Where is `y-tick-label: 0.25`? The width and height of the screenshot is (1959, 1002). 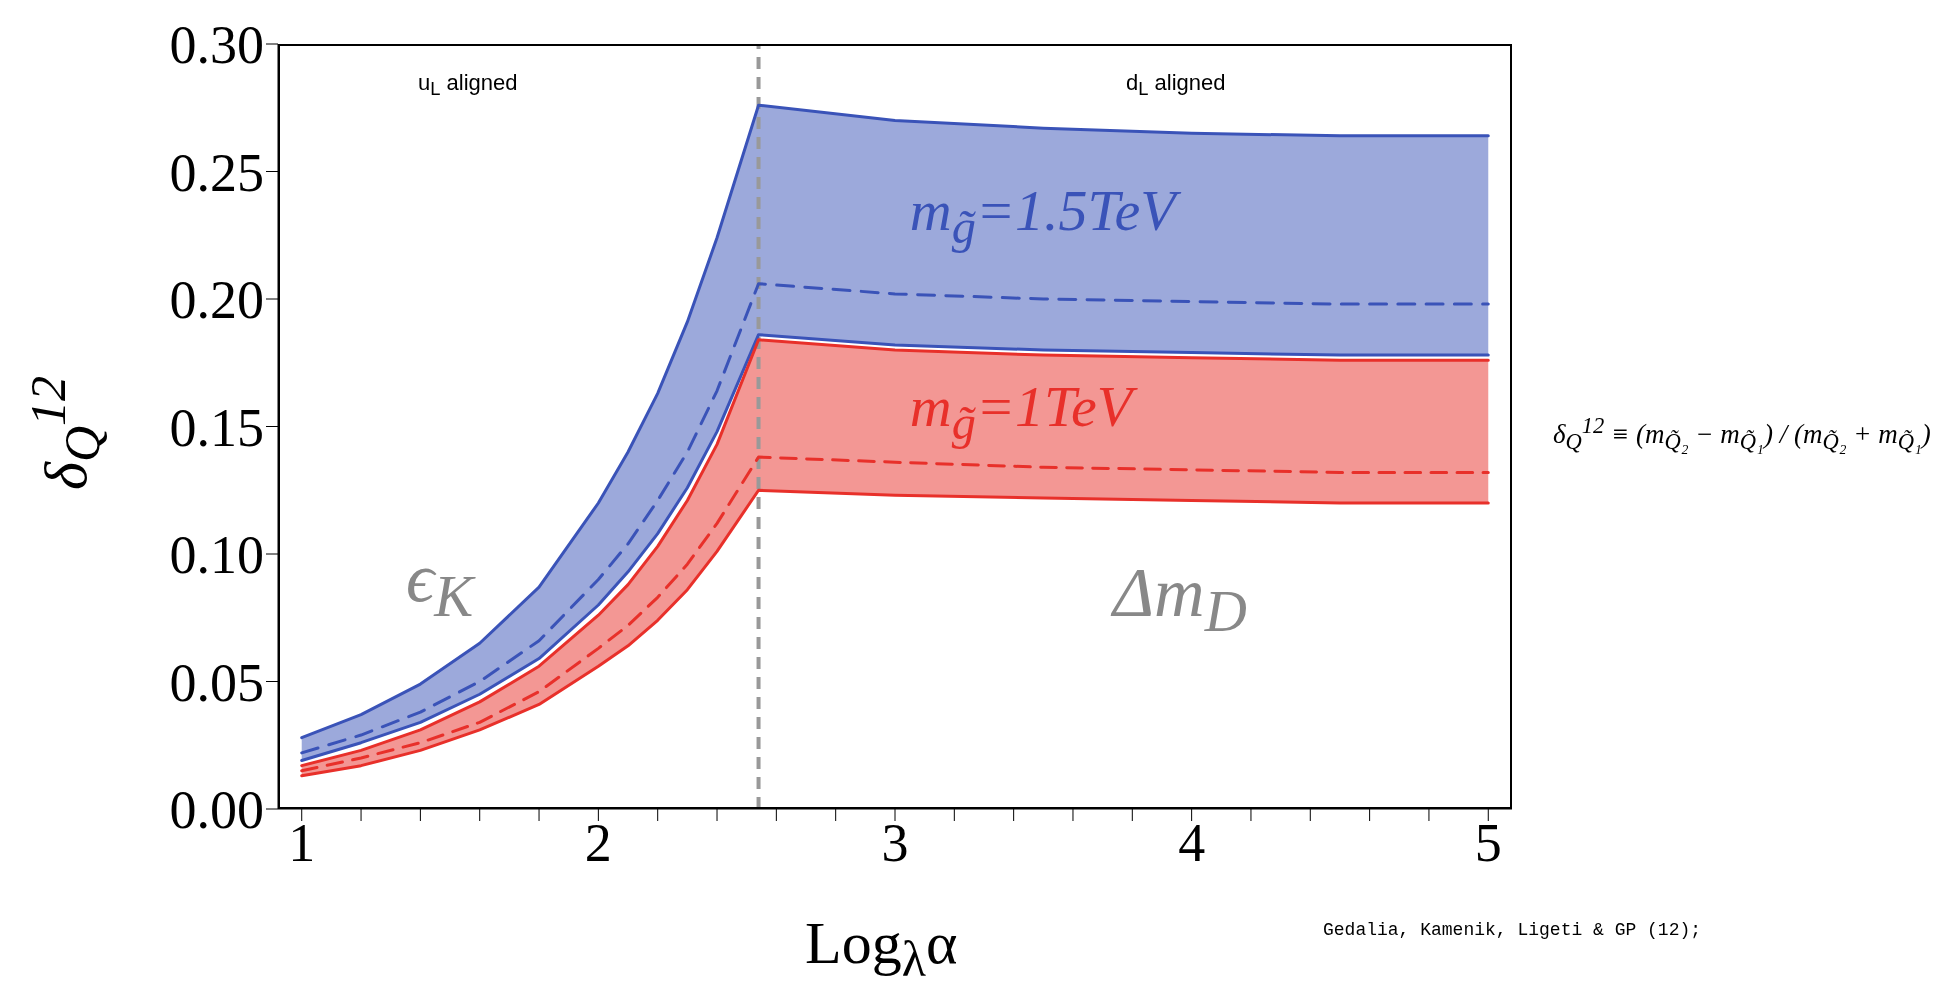
y-tick-label: 0.25 is located at coordinates (216, 172).